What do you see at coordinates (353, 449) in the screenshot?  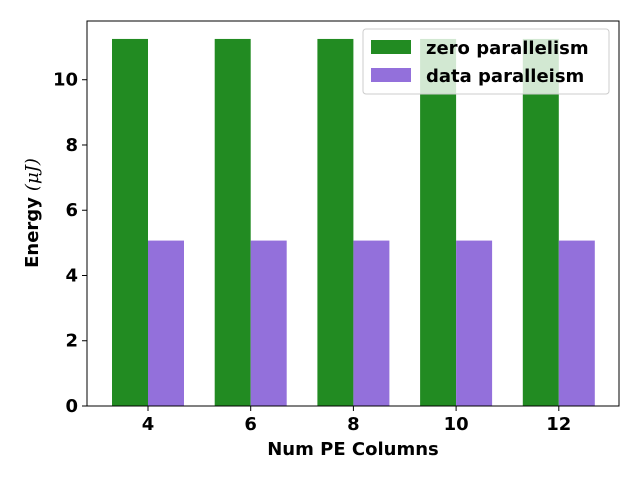 I see `x-axis-label: Num PE Columns` at bounding box center [353, 449].